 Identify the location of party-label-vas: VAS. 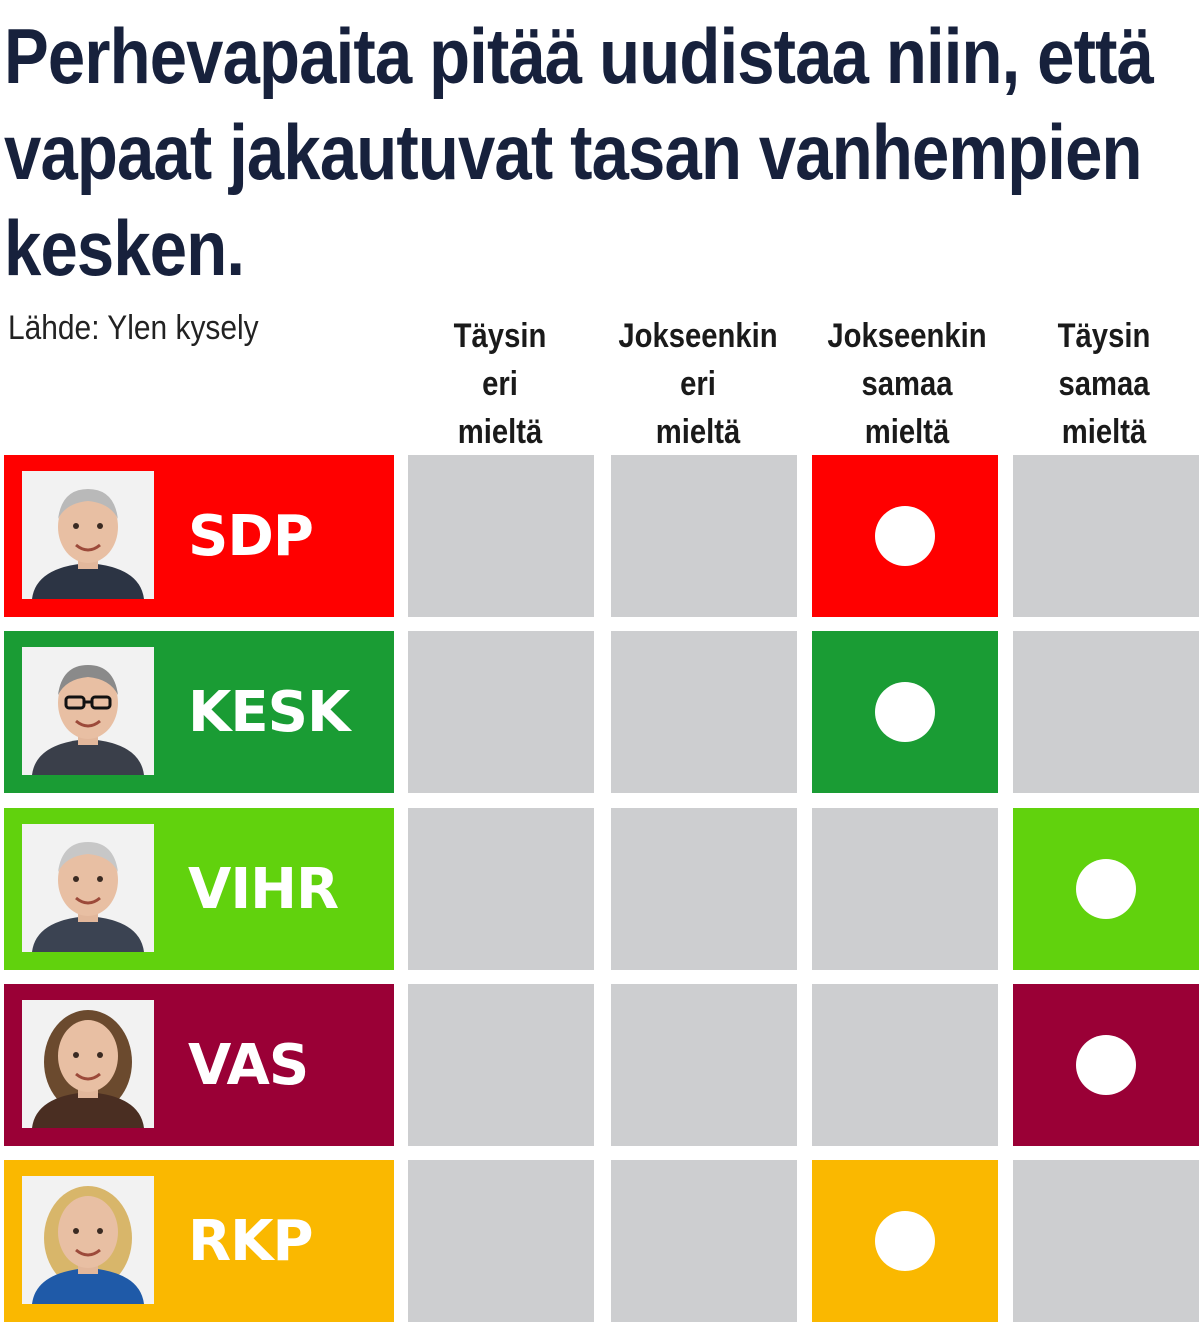
(199, 1065).